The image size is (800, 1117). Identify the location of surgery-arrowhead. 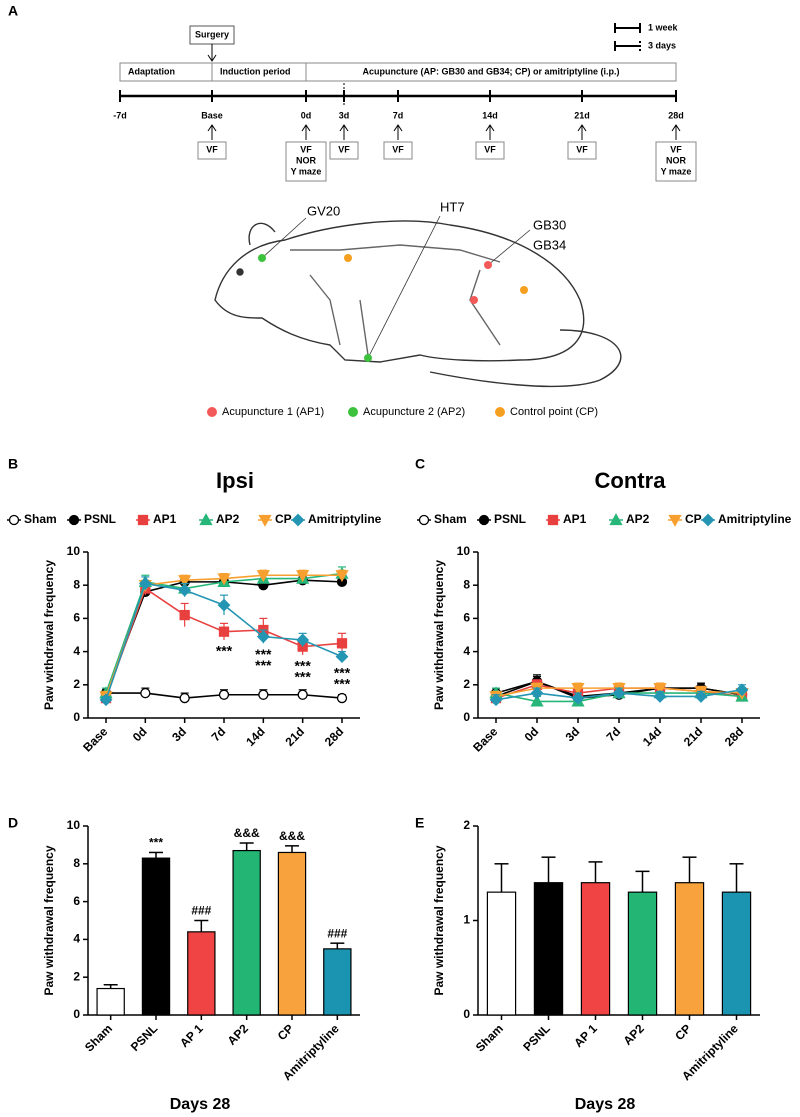
(212, 58).